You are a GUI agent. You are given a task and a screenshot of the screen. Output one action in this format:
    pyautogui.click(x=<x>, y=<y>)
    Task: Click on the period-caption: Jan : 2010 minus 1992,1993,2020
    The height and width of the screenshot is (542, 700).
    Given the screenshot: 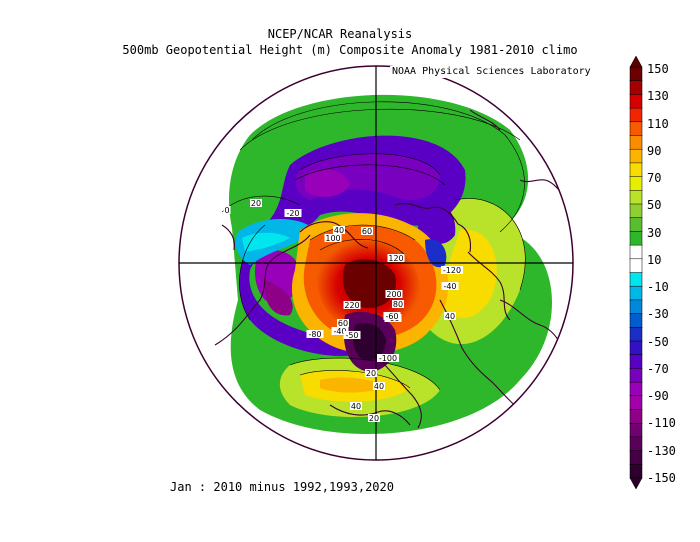 What is the action you would take?
    pyautogui.click(x=282, y=487)
    